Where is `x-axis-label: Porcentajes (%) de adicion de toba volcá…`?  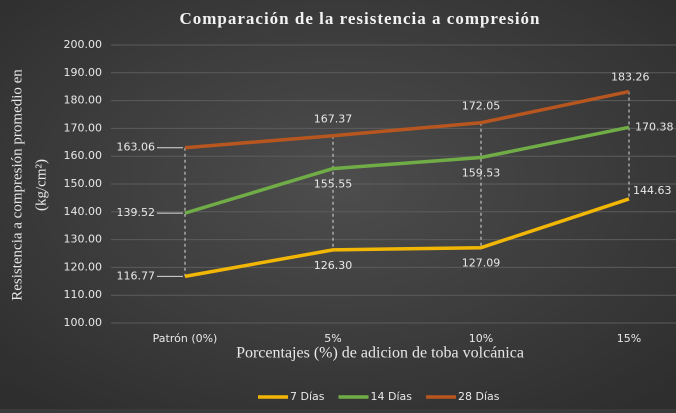
x-axis-label: Porcentajes (%) de adicion de toba volcá… is located at coordinates (380, 353).